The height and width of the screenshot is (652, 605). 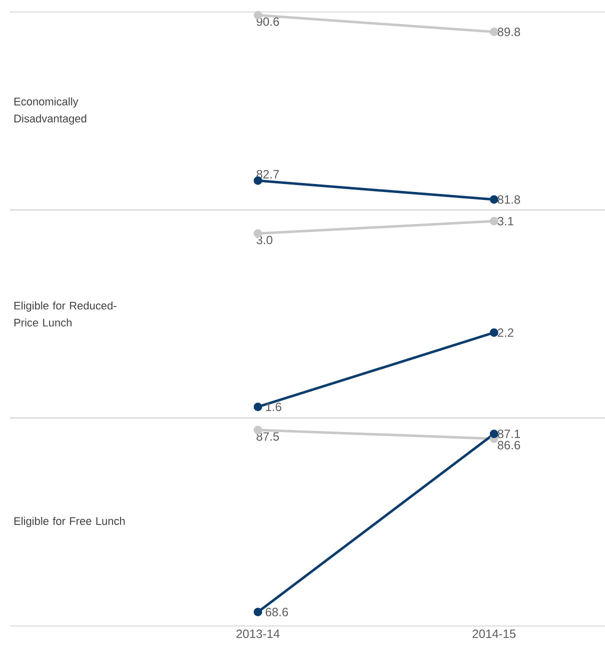 I want to click on data-label: 89.8, so click(x=509, y=32).